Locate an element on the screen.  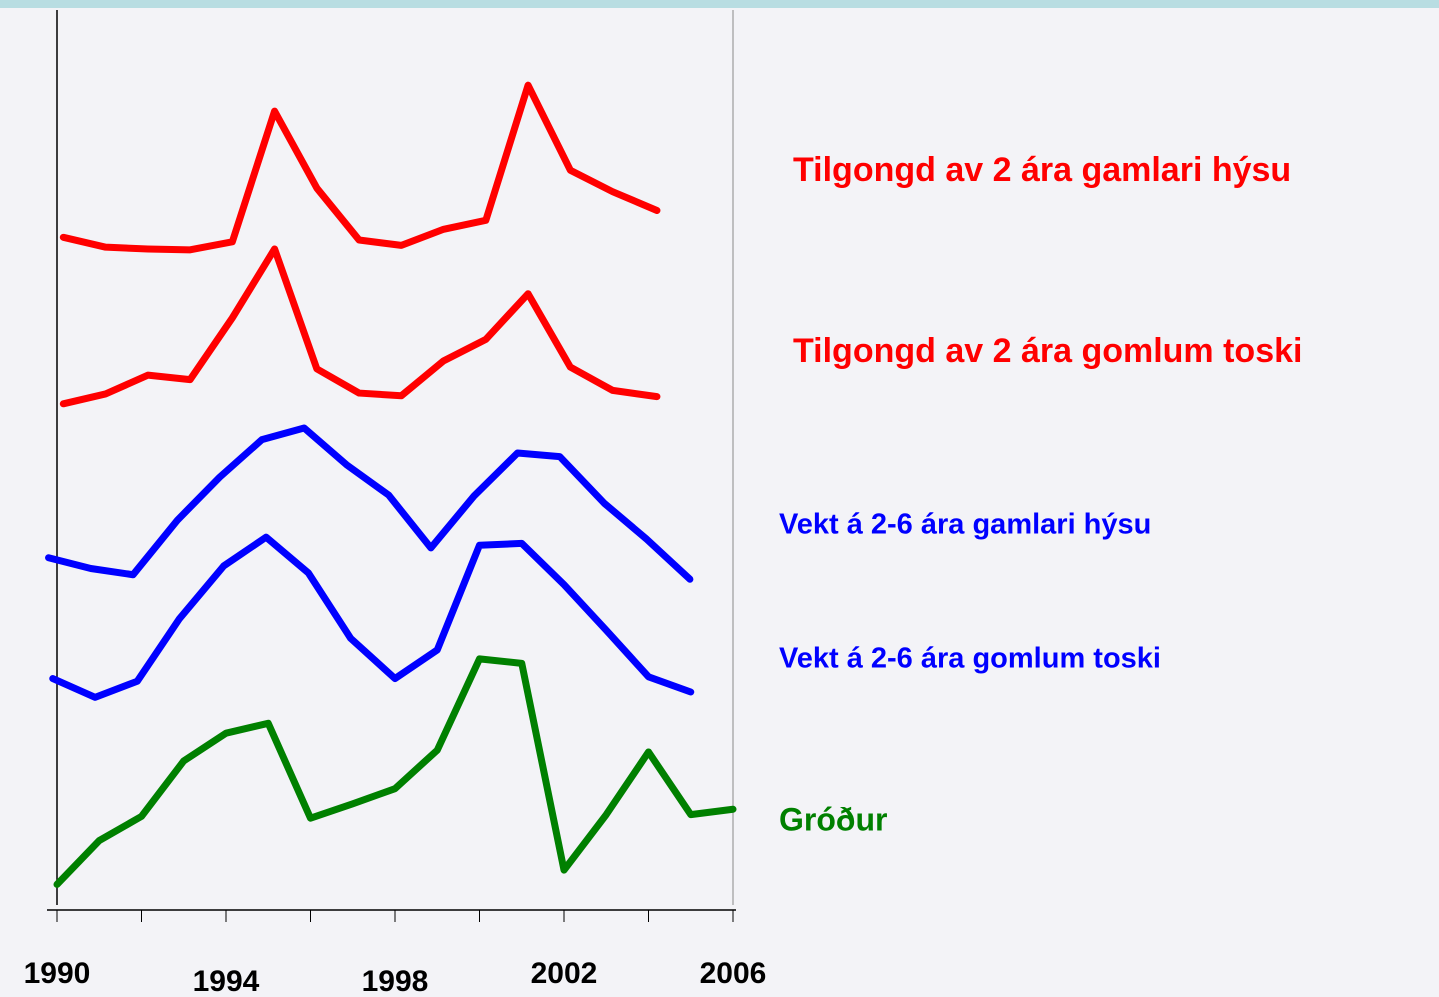
x-tick-label: 1990 is located at coordinates (57, 973).